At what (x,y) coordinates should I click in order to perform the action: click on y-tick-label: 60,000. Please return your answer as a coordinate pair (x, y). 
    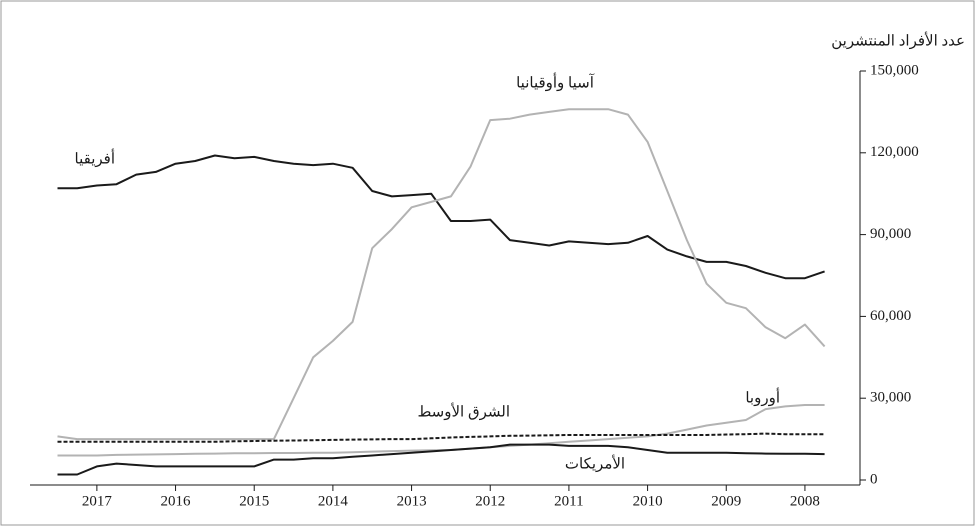
    Looking at the image, I should click on (890, 316).